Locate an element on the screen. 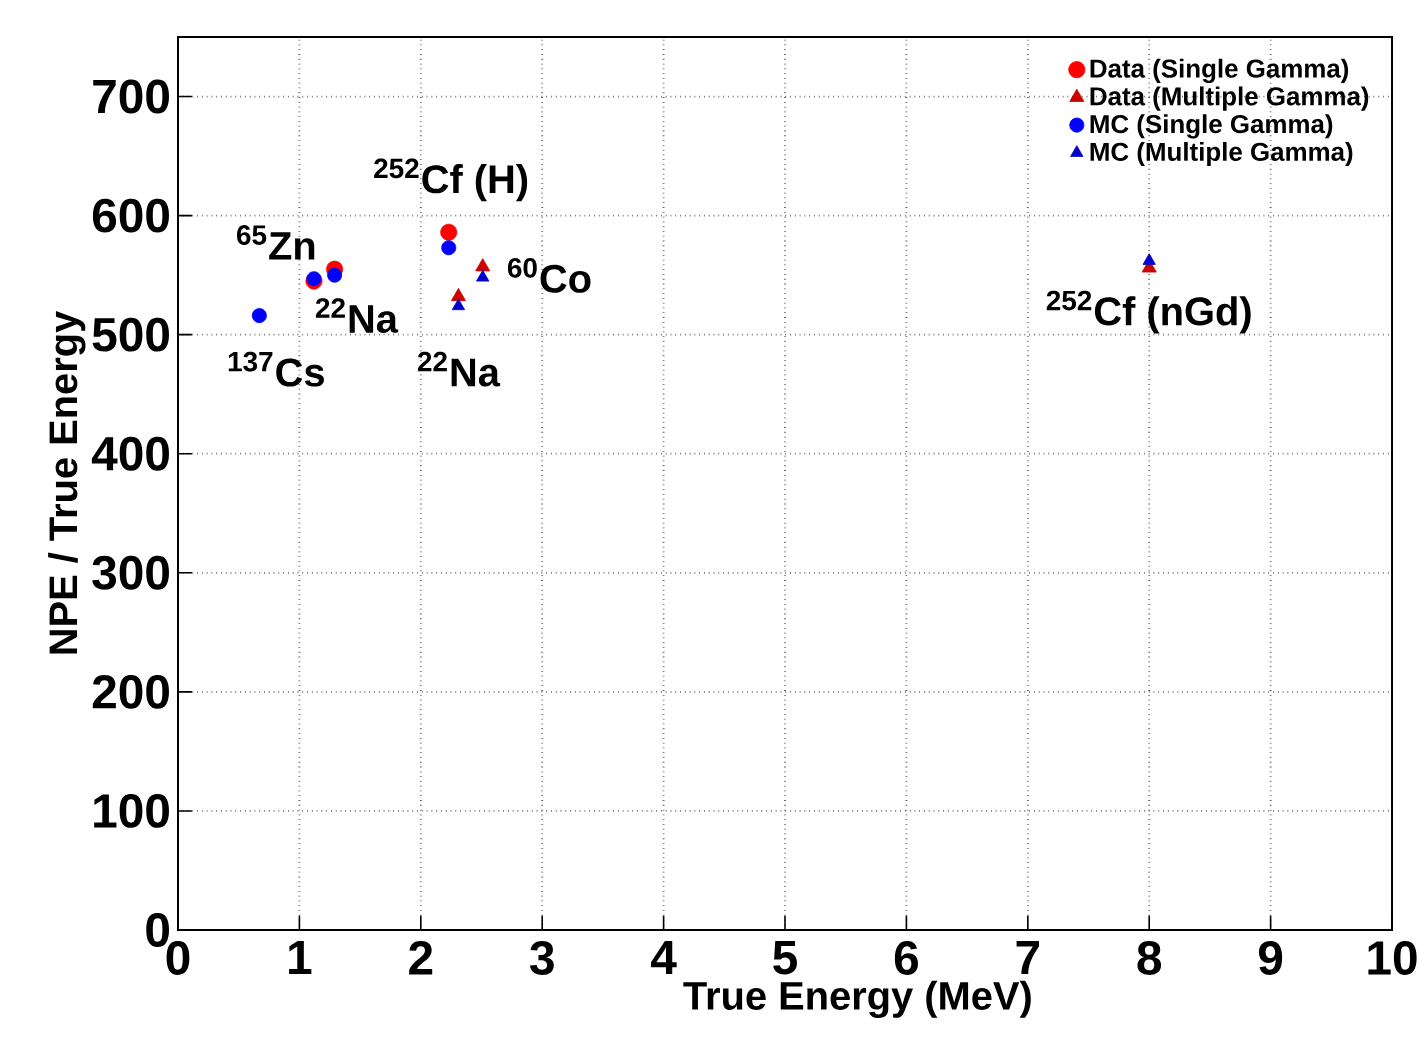 Image resolution: width=1418 pixels, height=1061 pixels. x-tick-label: 1 is located at coordinates (300, 957).